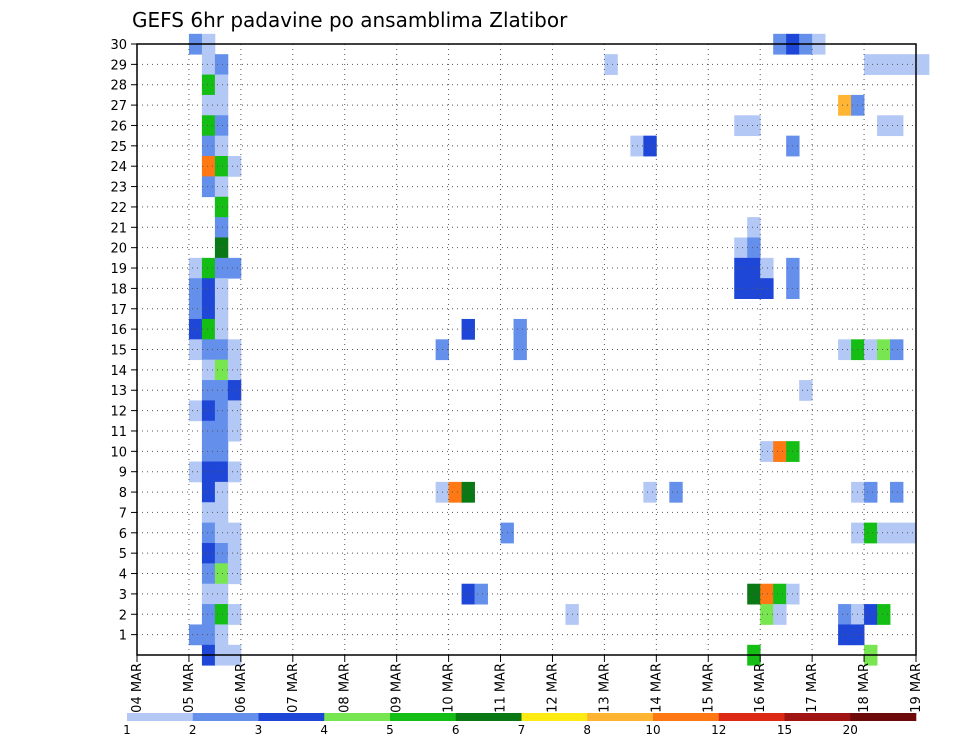  Describe the element at coordinates (189, 688) in the screenshot. I see `x-tick-label: 05 MAR` at that location.